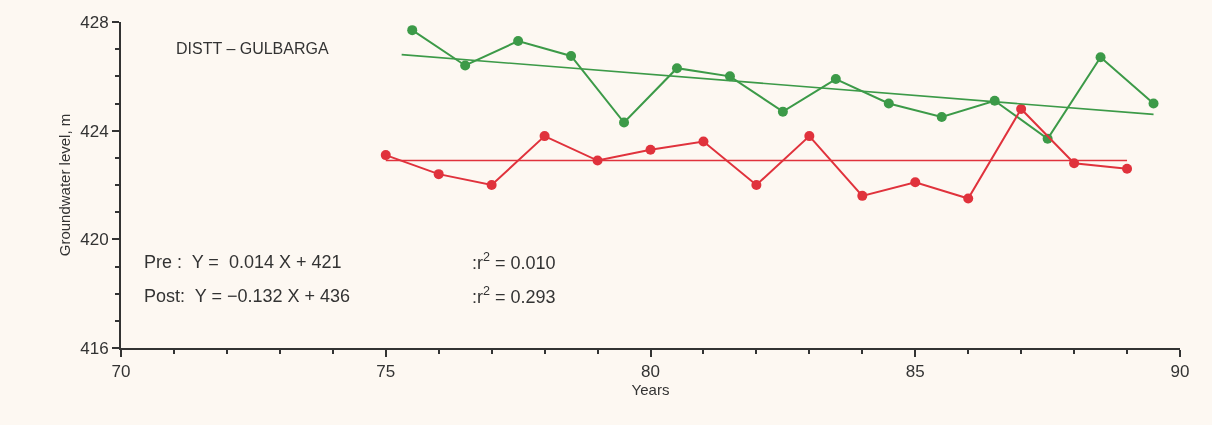 The height and width of the screenshot is (425, 1212). What do you see at coordinates (252, 48) in the screenshot?
I see `text: DISTT – GULBARGA` at bounding box center [252, 48].